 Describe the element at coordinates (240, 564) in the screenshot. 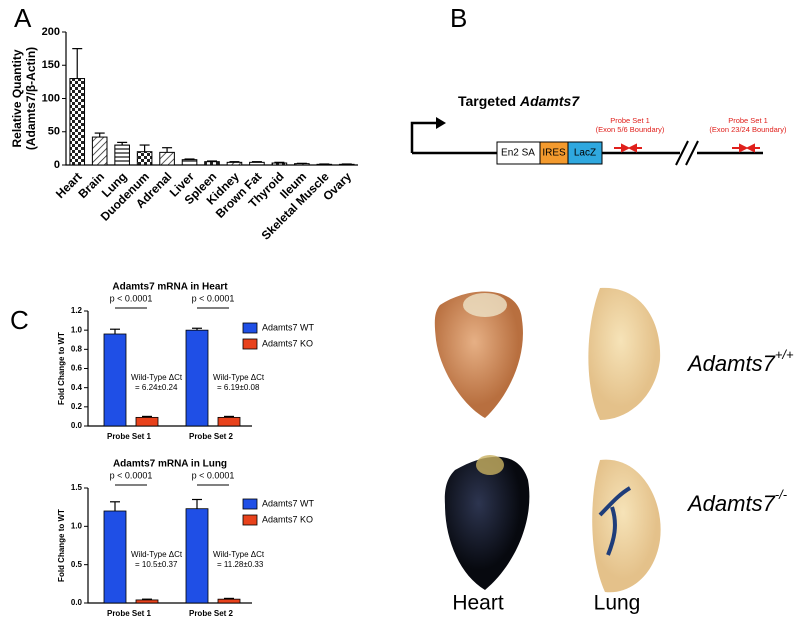

I see `delta-ct-note: = 11.28±0.33` at that location.